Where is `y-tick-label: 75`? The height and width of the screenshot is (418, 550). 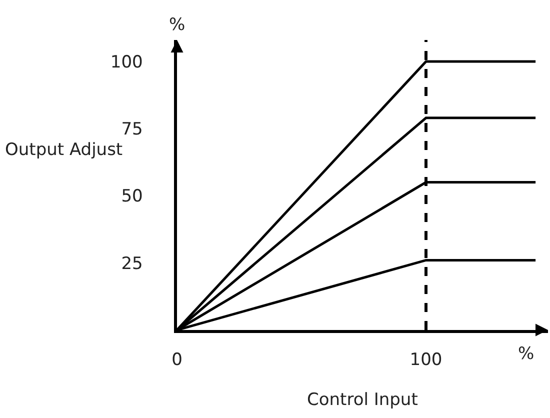 y-tick-label: 75 is located at coordinates (132, 130).